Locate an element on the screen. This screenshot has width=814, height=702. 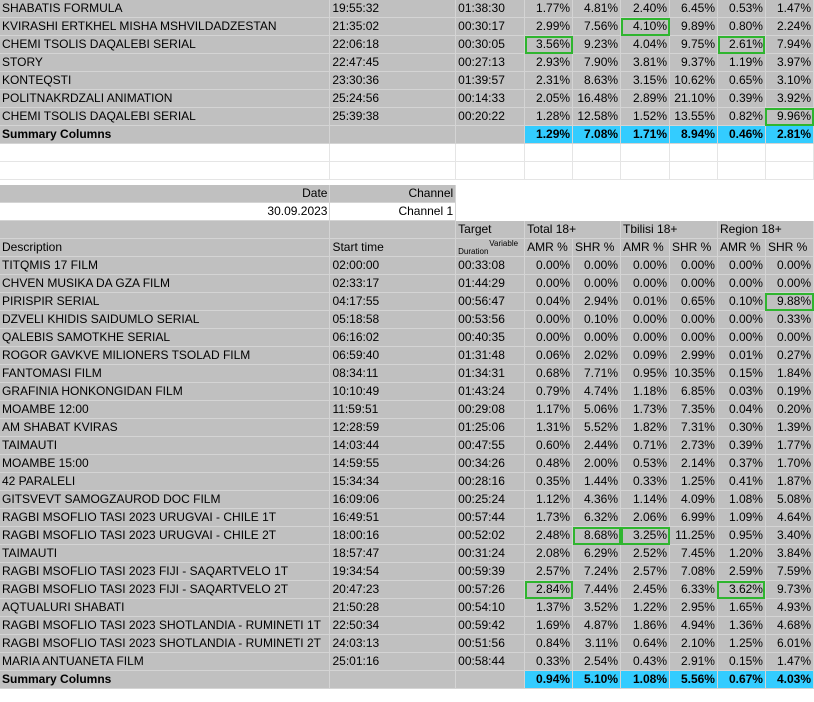
total-shr-cell: 2.02% is located at coordinates (597, 355).